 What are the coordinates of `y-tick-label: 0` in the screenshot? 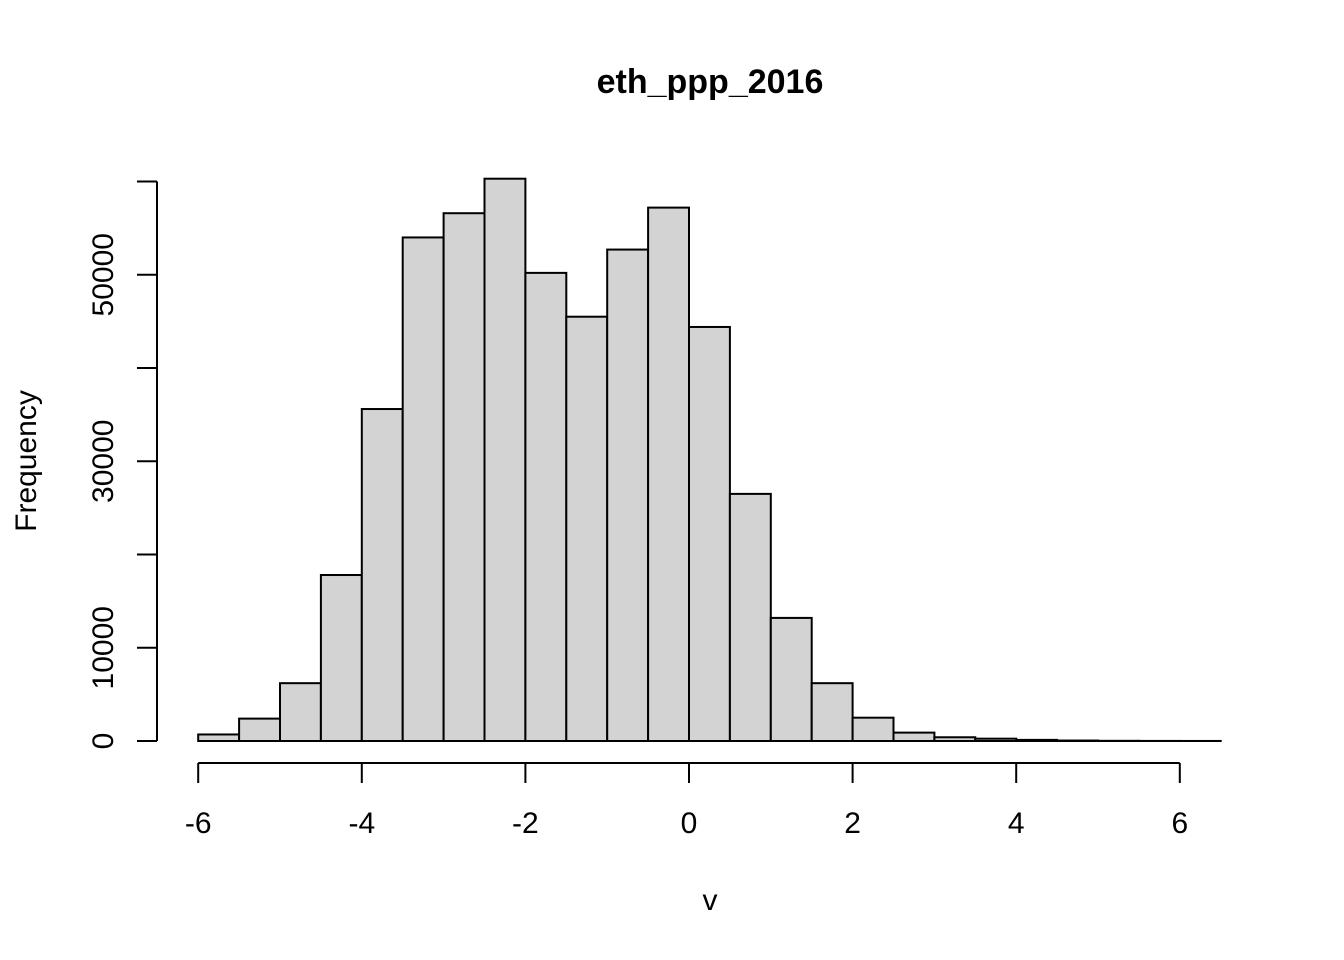 It's located at (103, 741).